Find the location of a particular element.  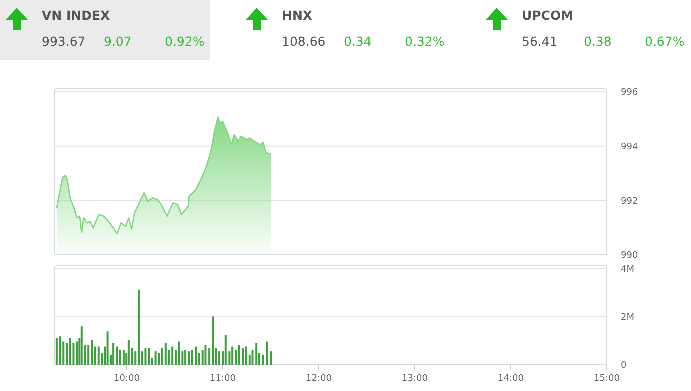

x-tick-label: 11:00 is located at coordinates (223, 379).